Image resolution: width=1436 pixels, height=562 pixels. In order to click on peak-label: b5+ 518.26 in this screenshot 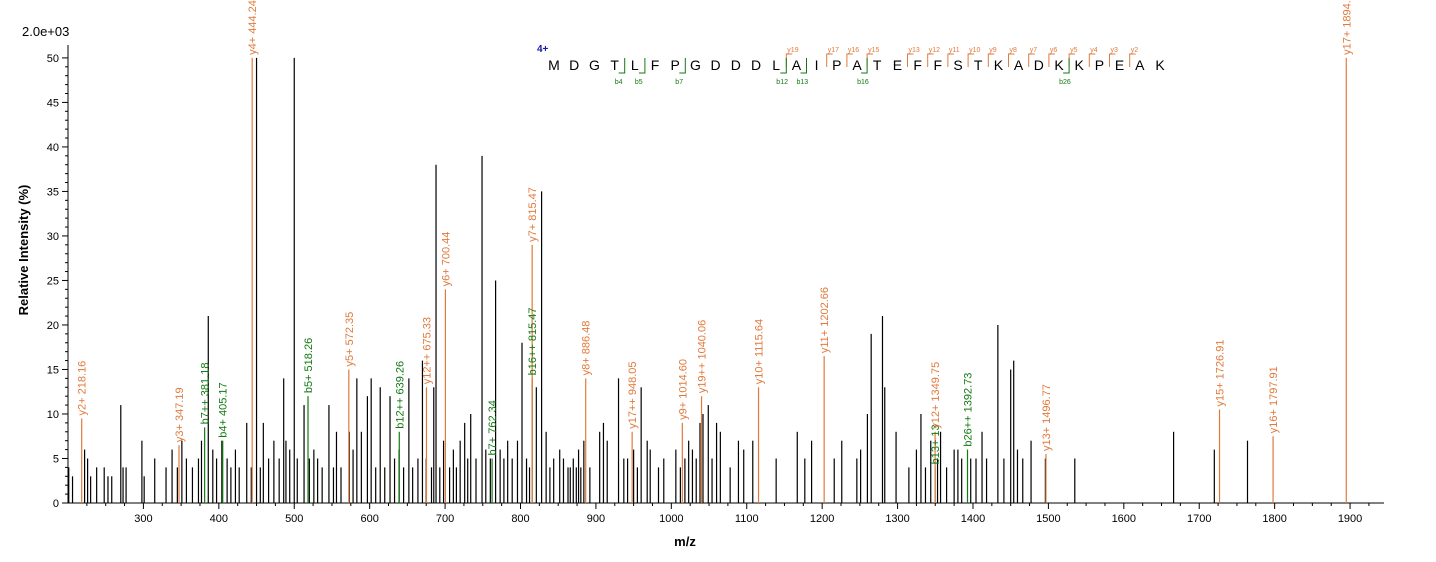, I will do `click(309, 365)`.